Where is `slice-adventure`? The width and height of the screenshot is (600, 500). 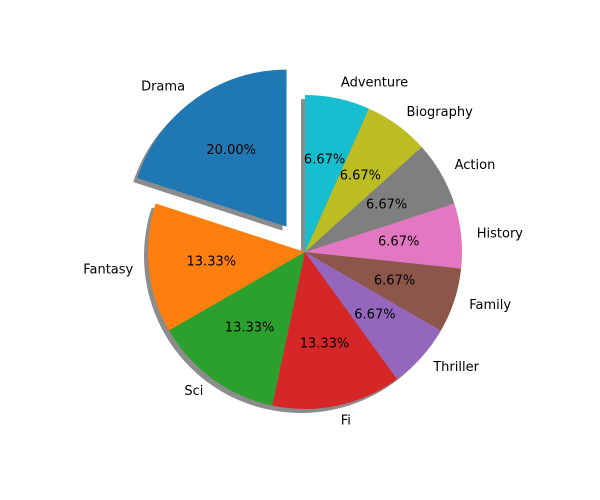 slice-adventure is located at coordinates (337, 173).